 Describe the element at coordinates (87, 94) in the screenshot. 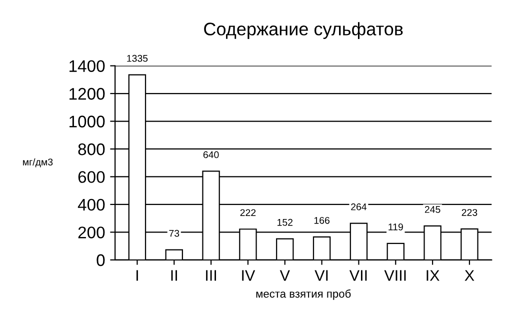

I see `y-tick-label: 1200` at that location.